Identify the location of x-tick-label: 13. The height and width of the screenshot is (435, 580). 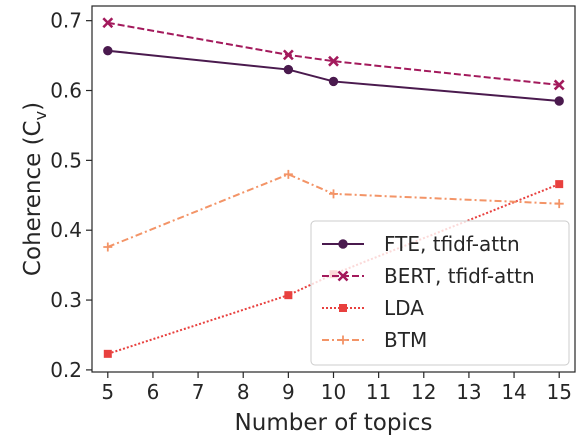
(468, 392).